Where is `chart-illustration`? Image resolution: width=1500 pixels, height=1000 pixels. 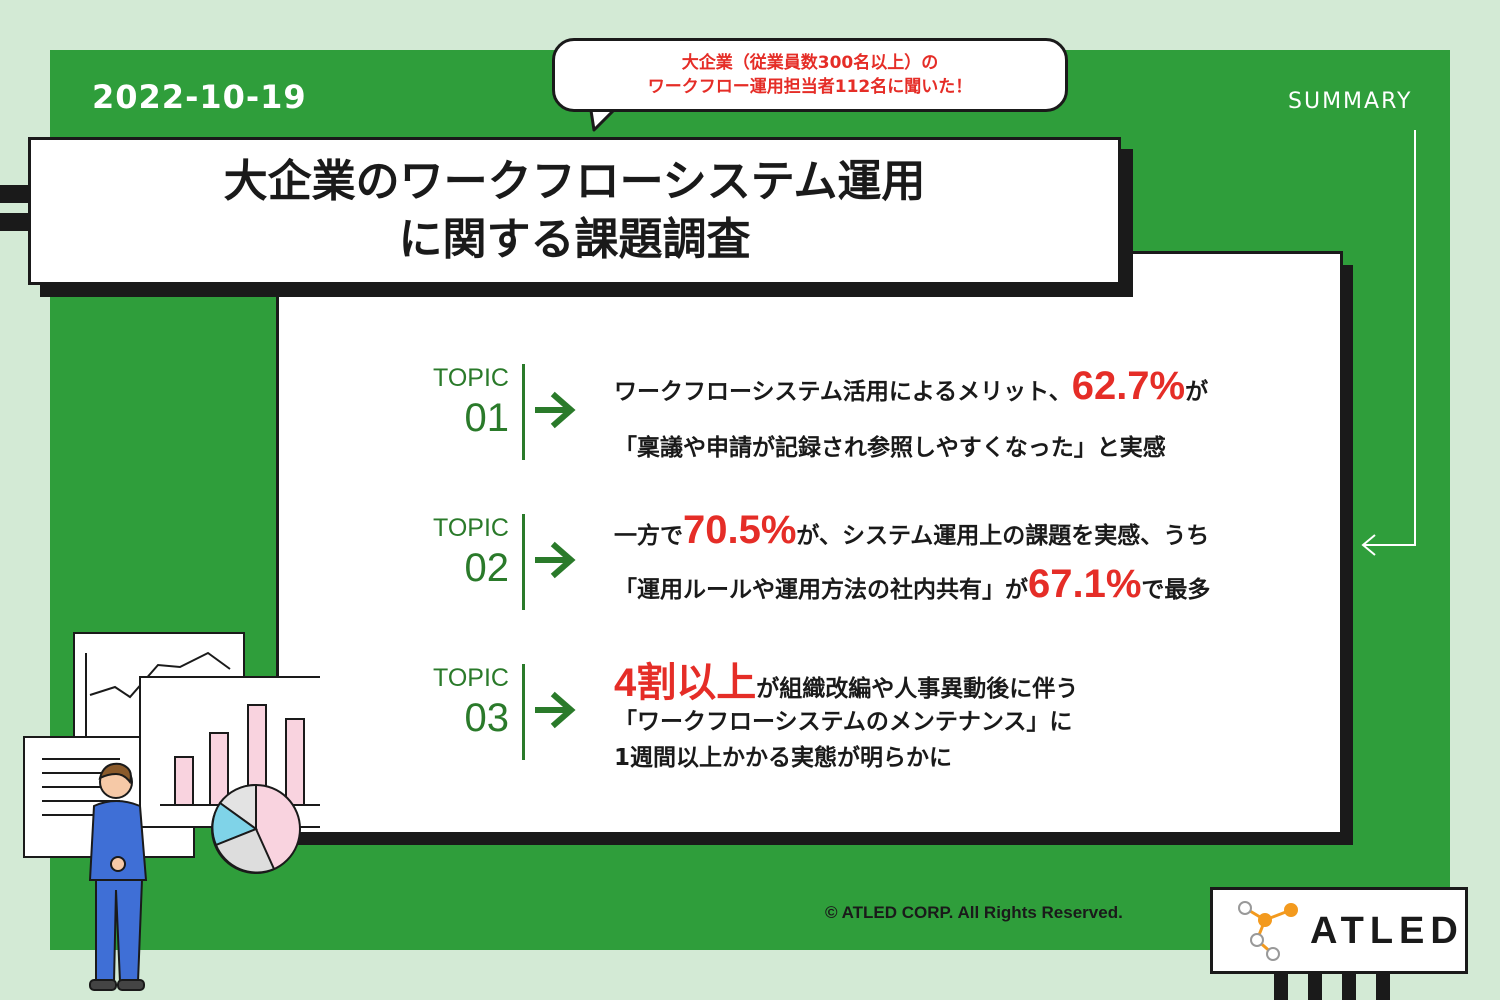
chart-illustration is located at coordinates (171, 753).